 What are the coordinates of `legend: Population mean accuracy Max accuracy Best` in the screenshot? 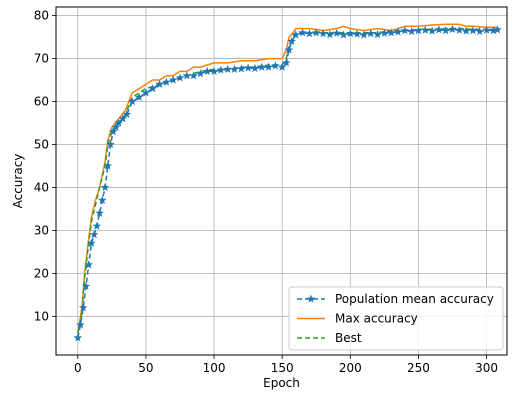 It's located at (396, 318).